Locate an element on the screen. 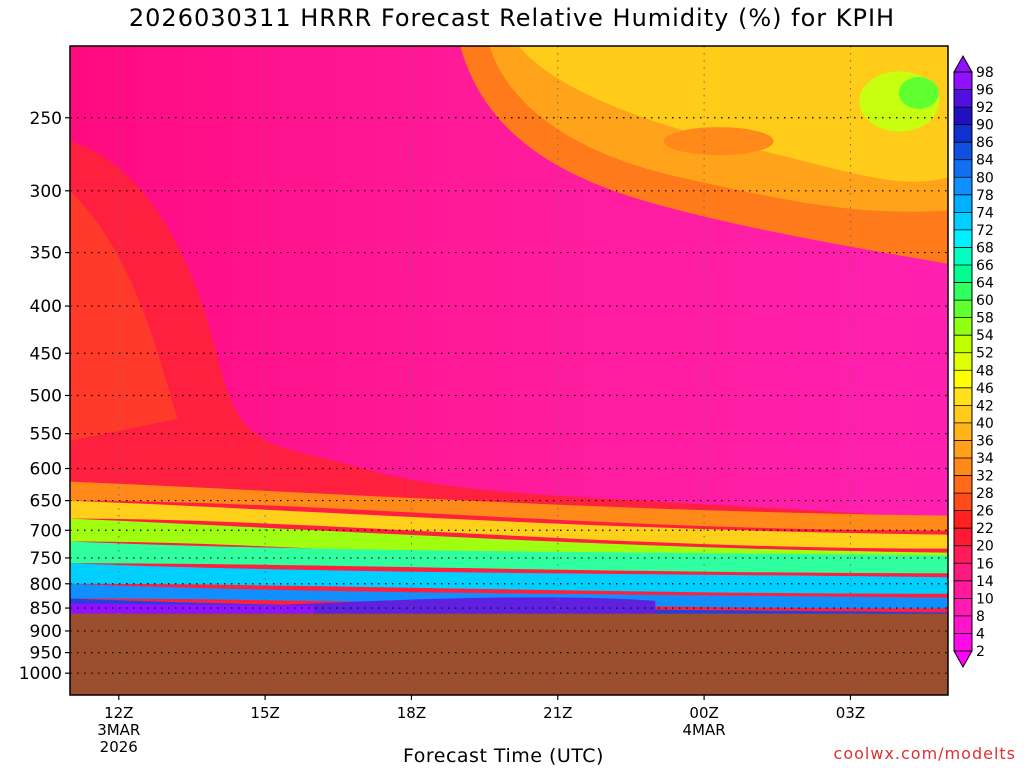 The height and width of the screenshot is (768, 1024). colorbar-label: 72 is located at coordinates (985, 231).